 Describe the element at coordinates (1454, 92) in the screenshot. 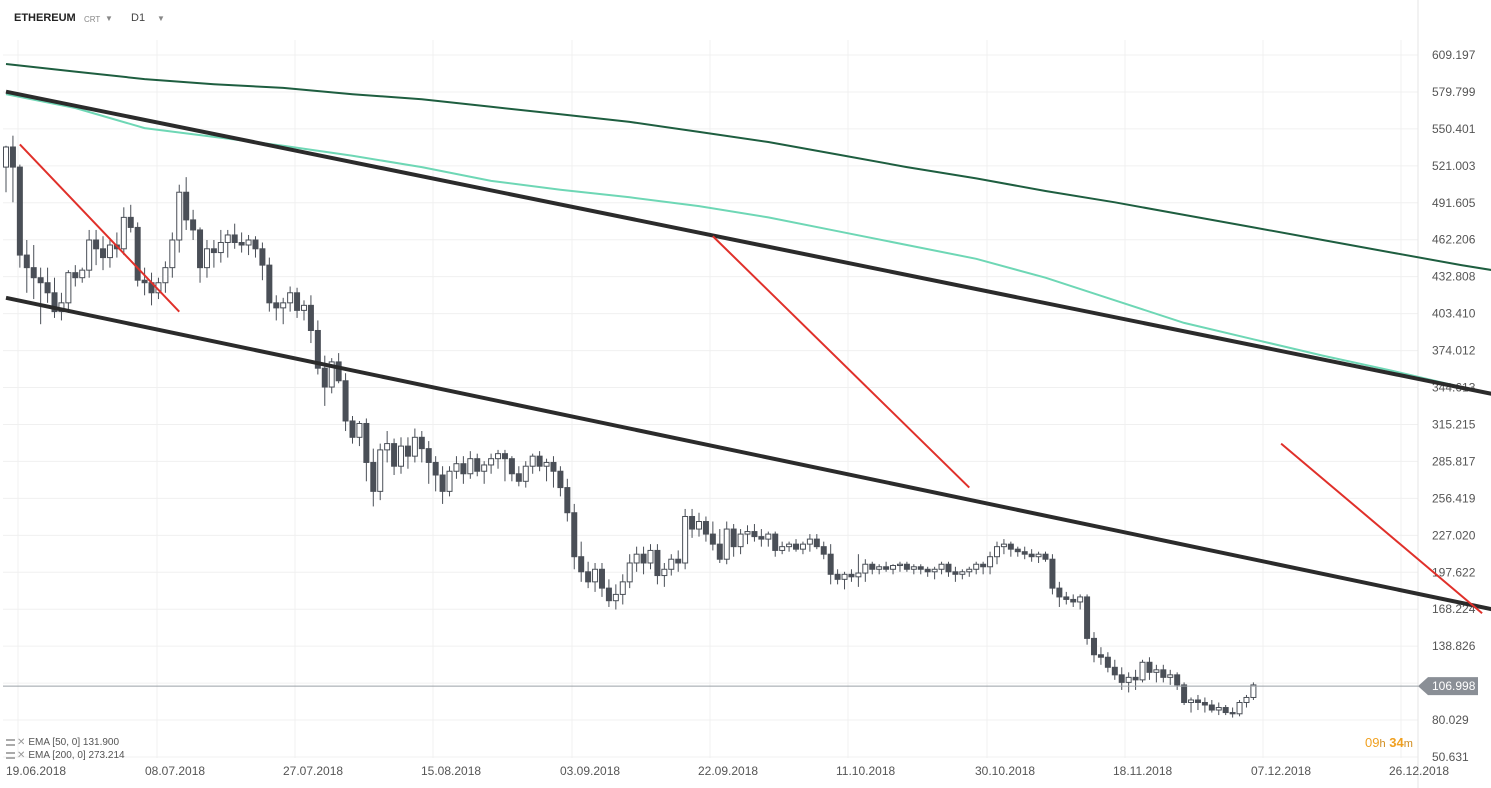

I see `y-tick-label: 579.799` at that location.